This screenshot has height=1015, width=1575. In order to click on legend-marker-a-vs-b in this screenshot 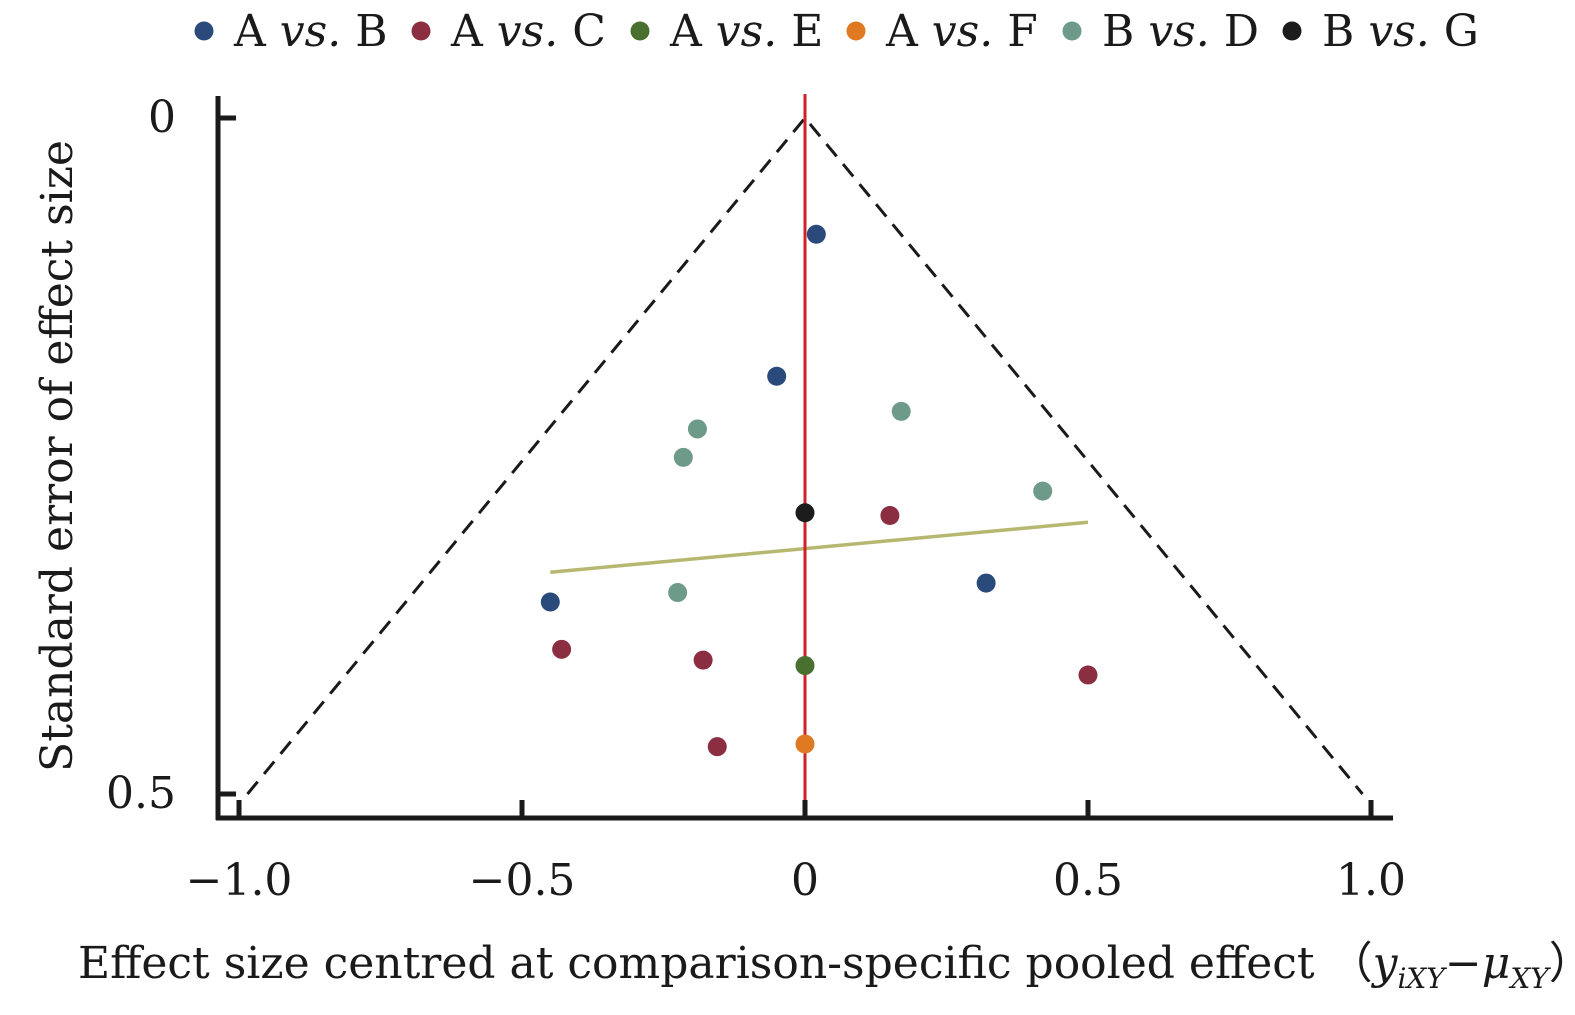, I will do `click(204, 31)`.